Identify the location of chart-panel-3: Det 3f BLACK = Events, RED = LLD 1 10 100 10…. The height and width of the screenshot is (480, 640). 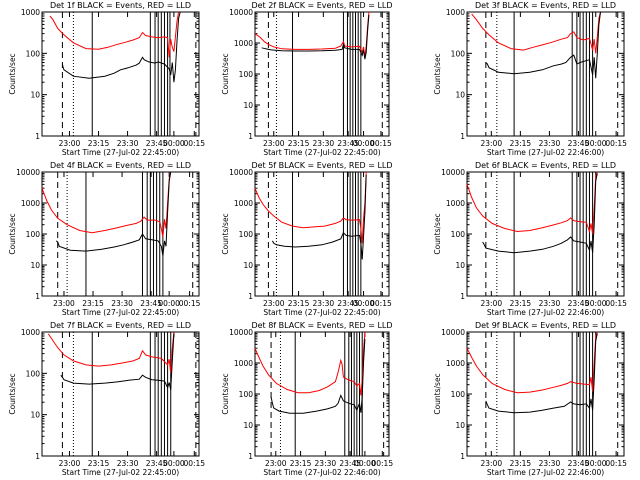
(530, 79).